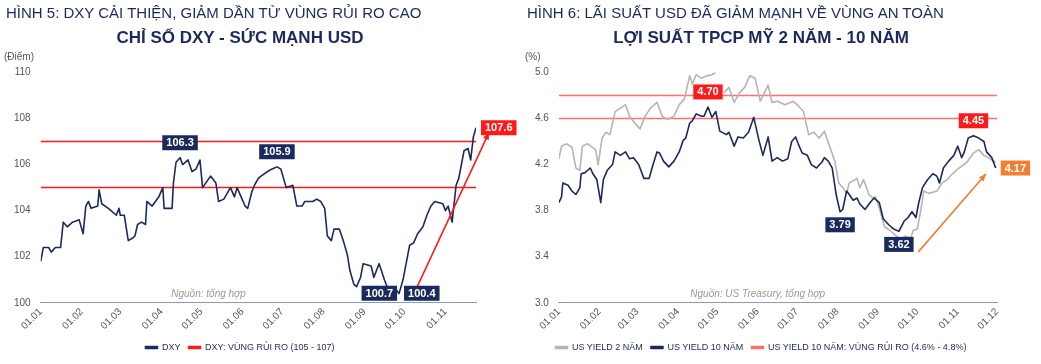  I want to click on y-tick-label: 102, so click(23, 256).